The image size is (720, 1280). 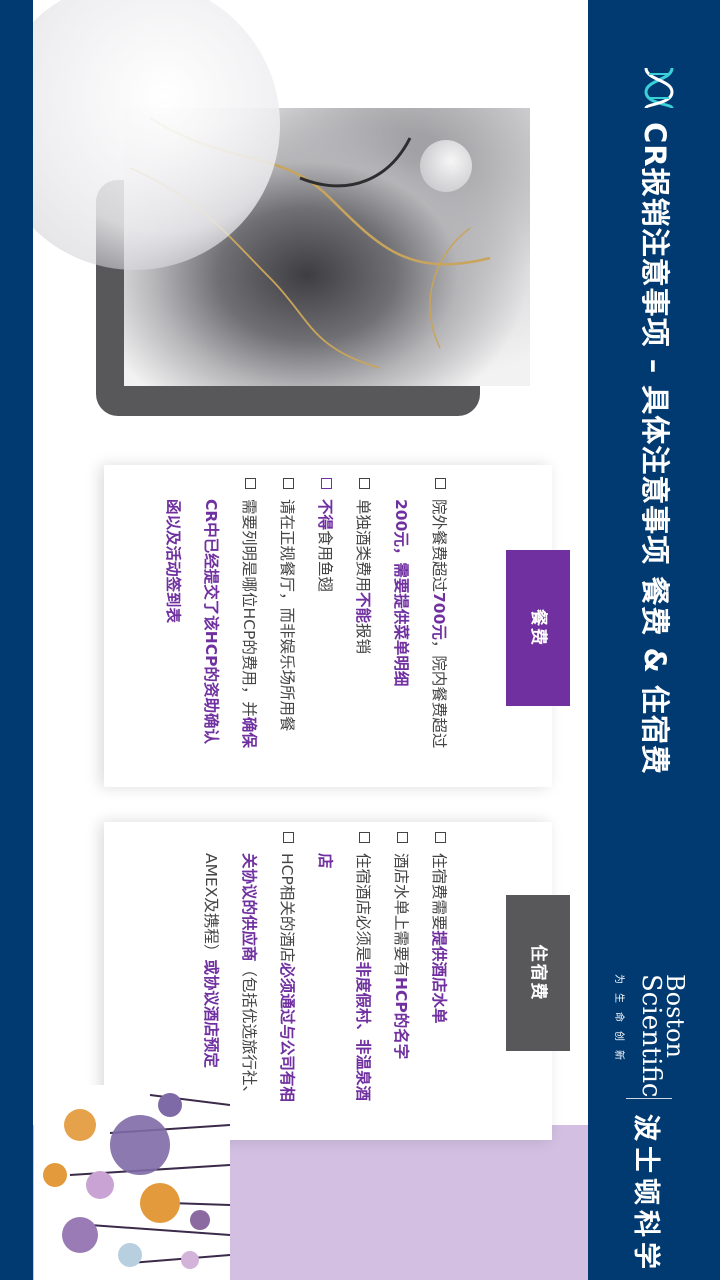 I want to click on logo-chinese-name: 波士顿科学, so click(x=645, y=1194).